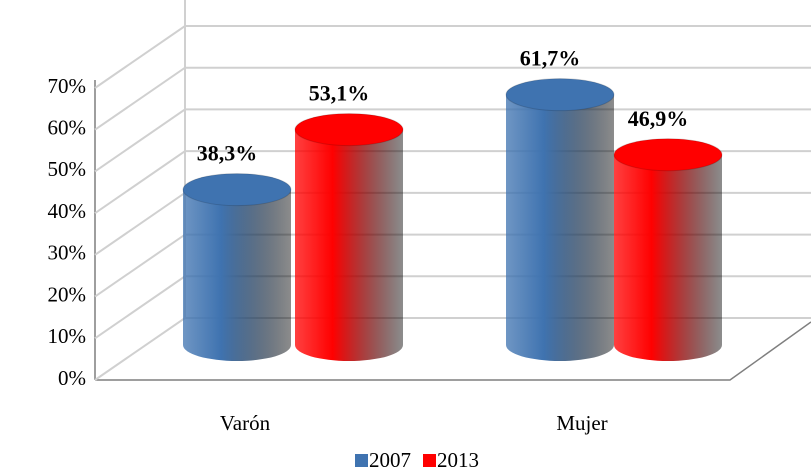  Describe the element at coordinates (550, 58) in the screenshot. I see `value-label: 61,7%` at that location.